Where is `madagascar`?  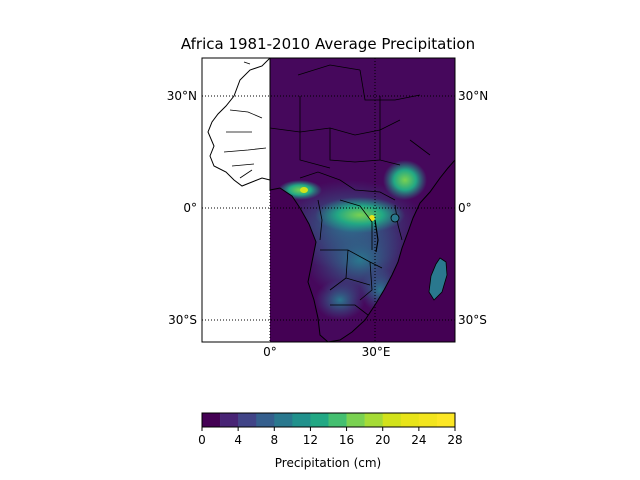 madagascar is located at coordinates (438, 279).